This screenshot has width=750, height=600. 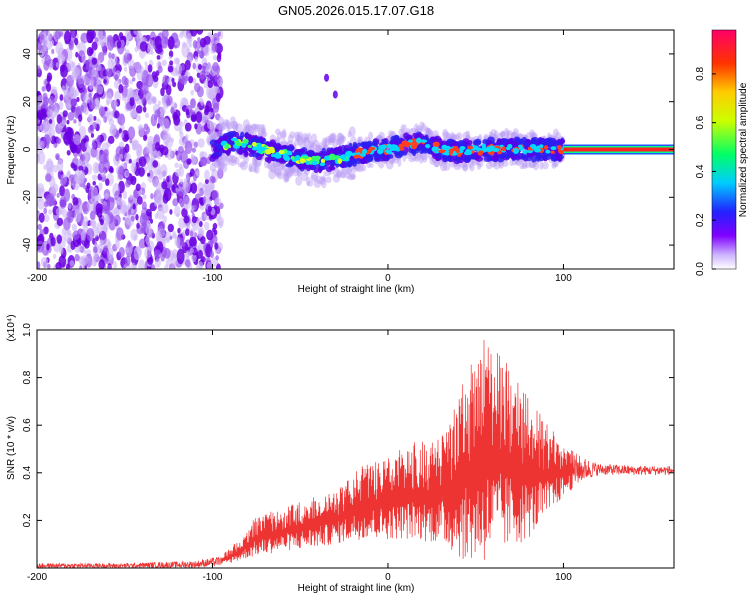 I want to click on y-tick-label: 0, so click(x=27, y=149).